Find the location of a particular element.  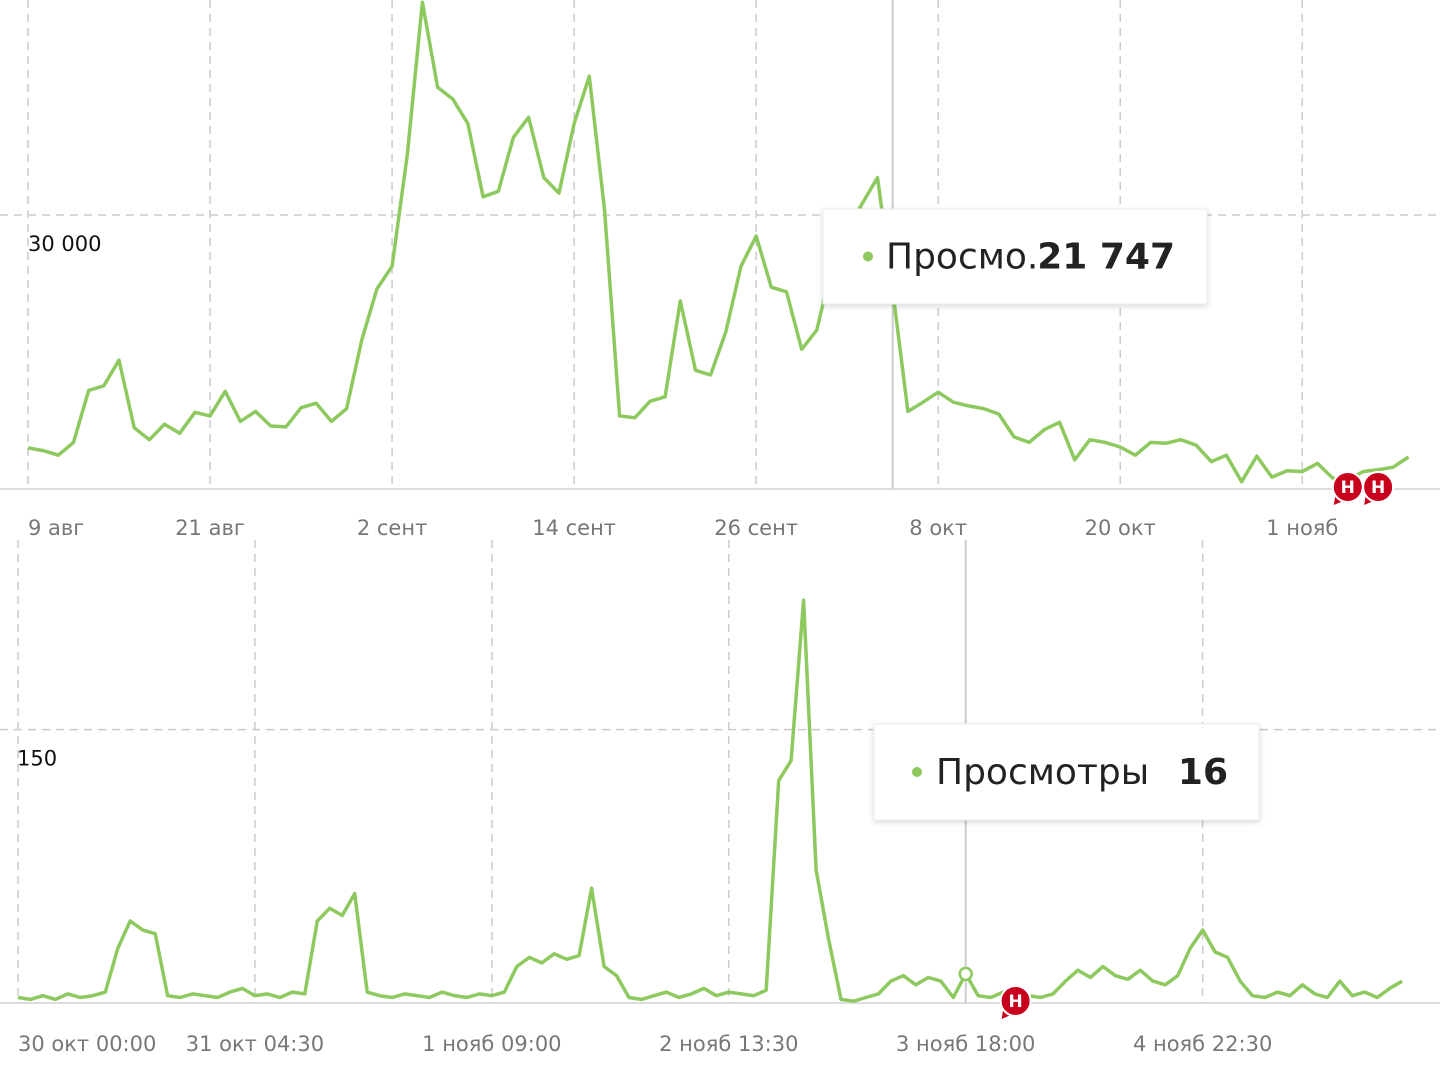

tooltip-value: 21 747 is located at coordinates (1106, 257).